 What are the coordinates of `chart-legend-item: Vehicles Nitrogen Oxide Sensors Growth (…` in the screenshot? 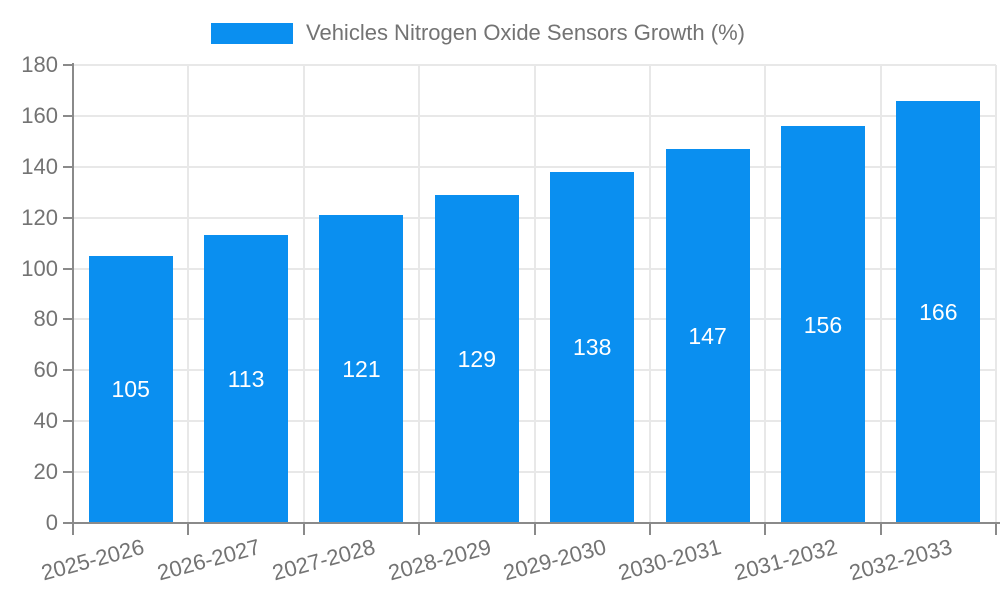 It's located at (478, 33).